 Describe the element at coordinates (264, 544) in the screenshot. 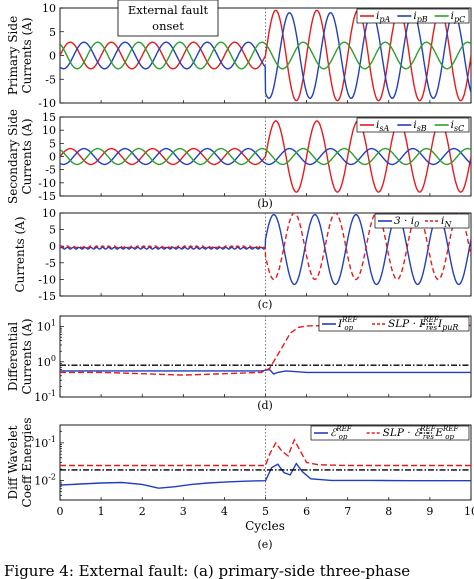

I see `panel-label: (e)` at that location.